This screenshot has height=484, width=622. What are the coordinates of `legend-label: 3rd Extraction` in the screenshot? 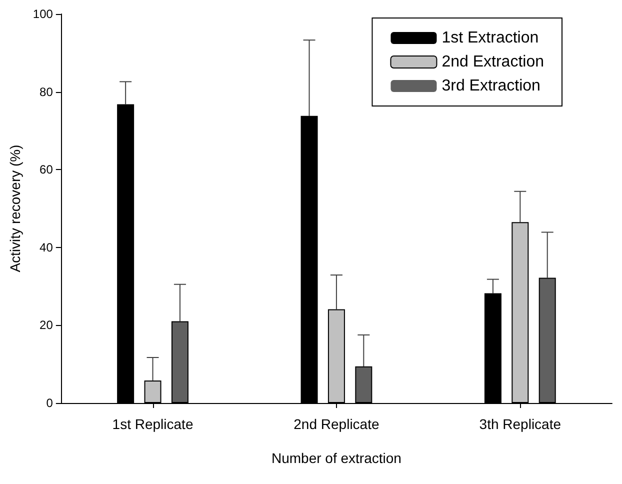 It's located at (491, 86).